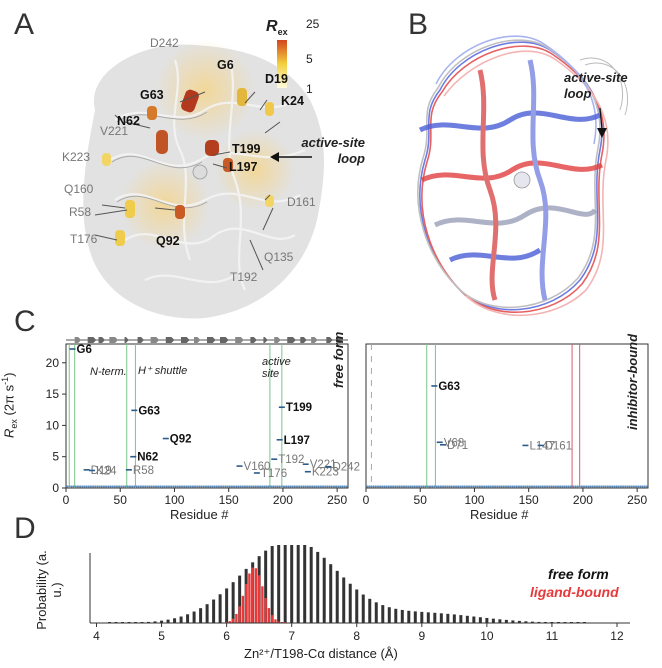  Describe the element at coordinates (168, 241) in the screenshot. I see `residue-label-q92: Q92` at that location.